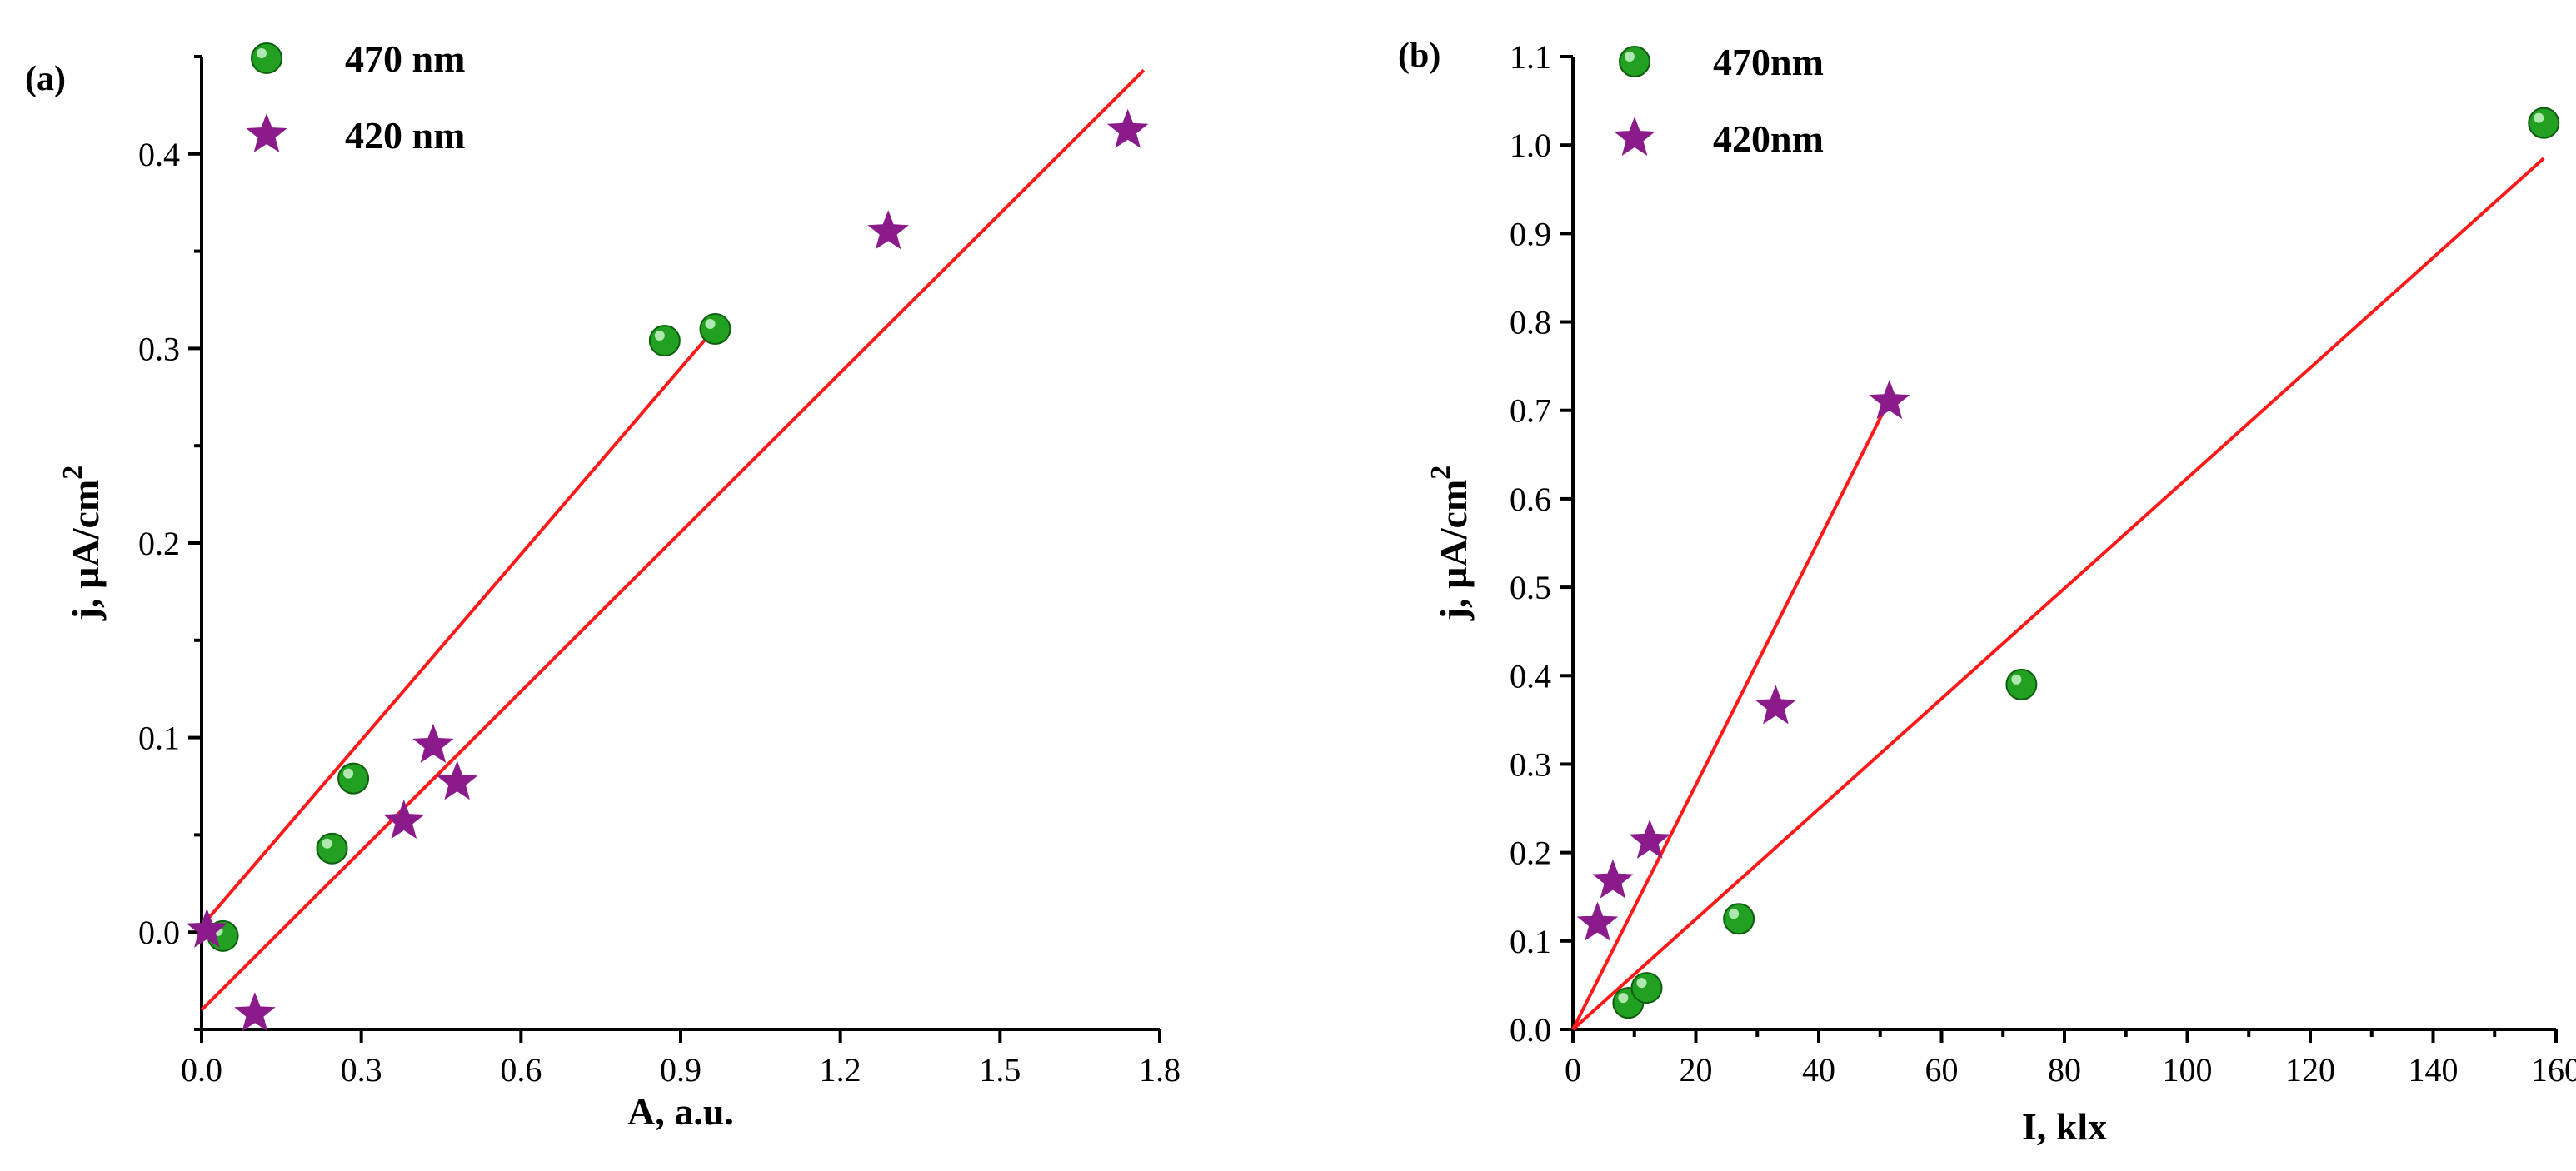 The image size is (2576, 1171). Describe the element at coordinates (201, 1070) in the screenshot. I see `x-tick-label: 0.0` at that location.